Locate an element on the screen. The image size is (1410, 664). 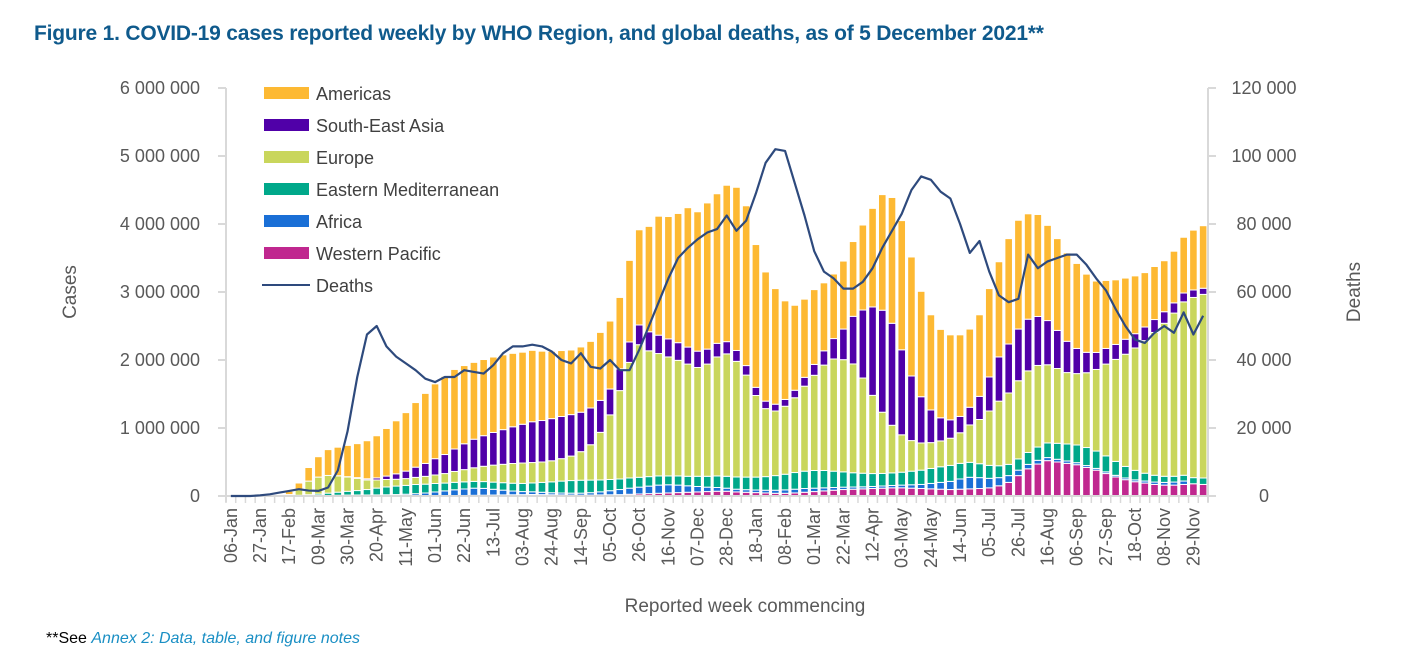
y-tick-label: 4 000 000 is located at coordinates (160, 224).